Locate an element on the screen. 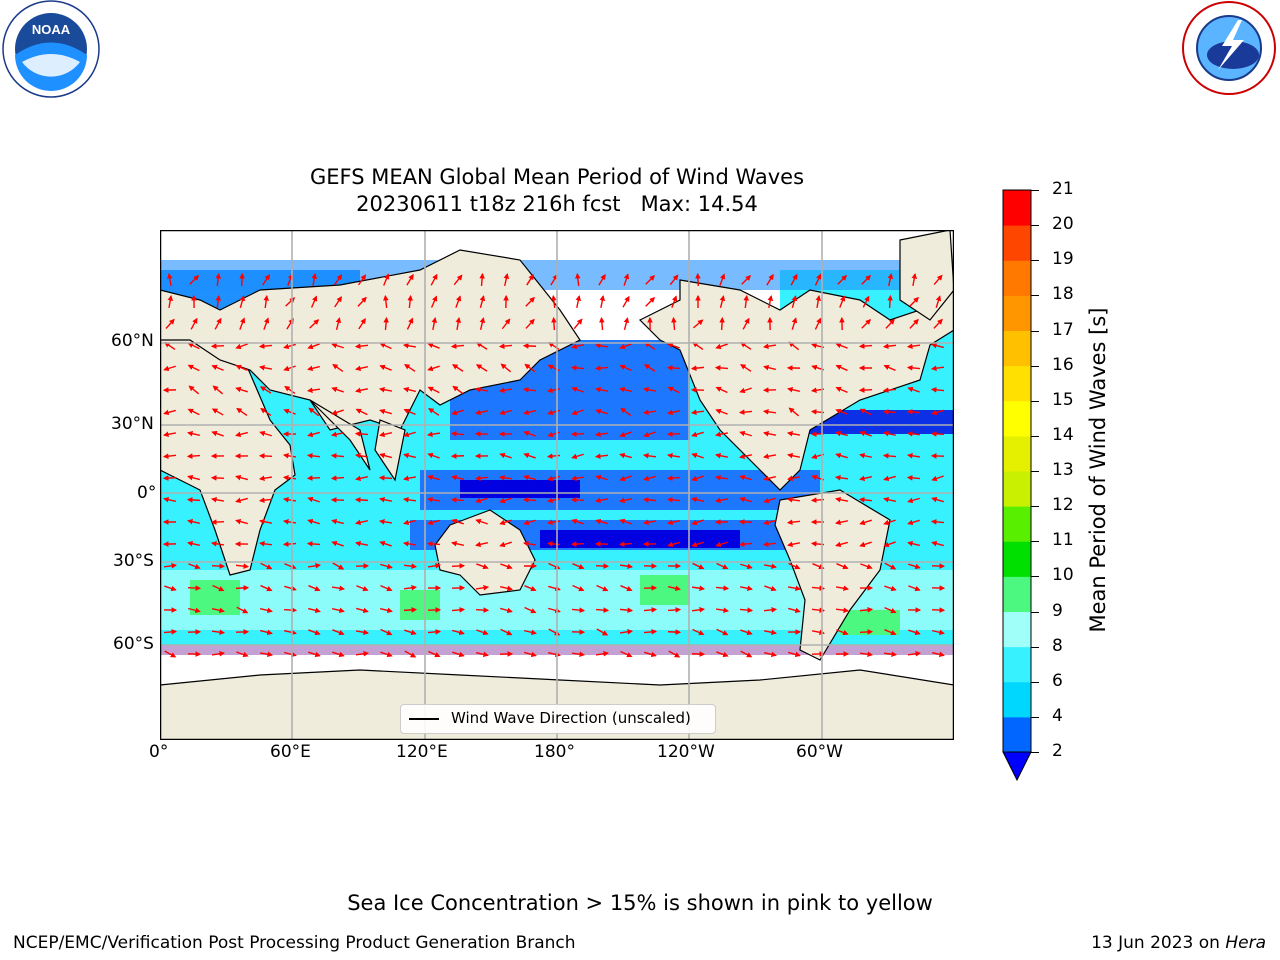  chart-subtitle: 20230611 t18z 216h fcst Max: 14.54 is located at coordinates (557, 204).